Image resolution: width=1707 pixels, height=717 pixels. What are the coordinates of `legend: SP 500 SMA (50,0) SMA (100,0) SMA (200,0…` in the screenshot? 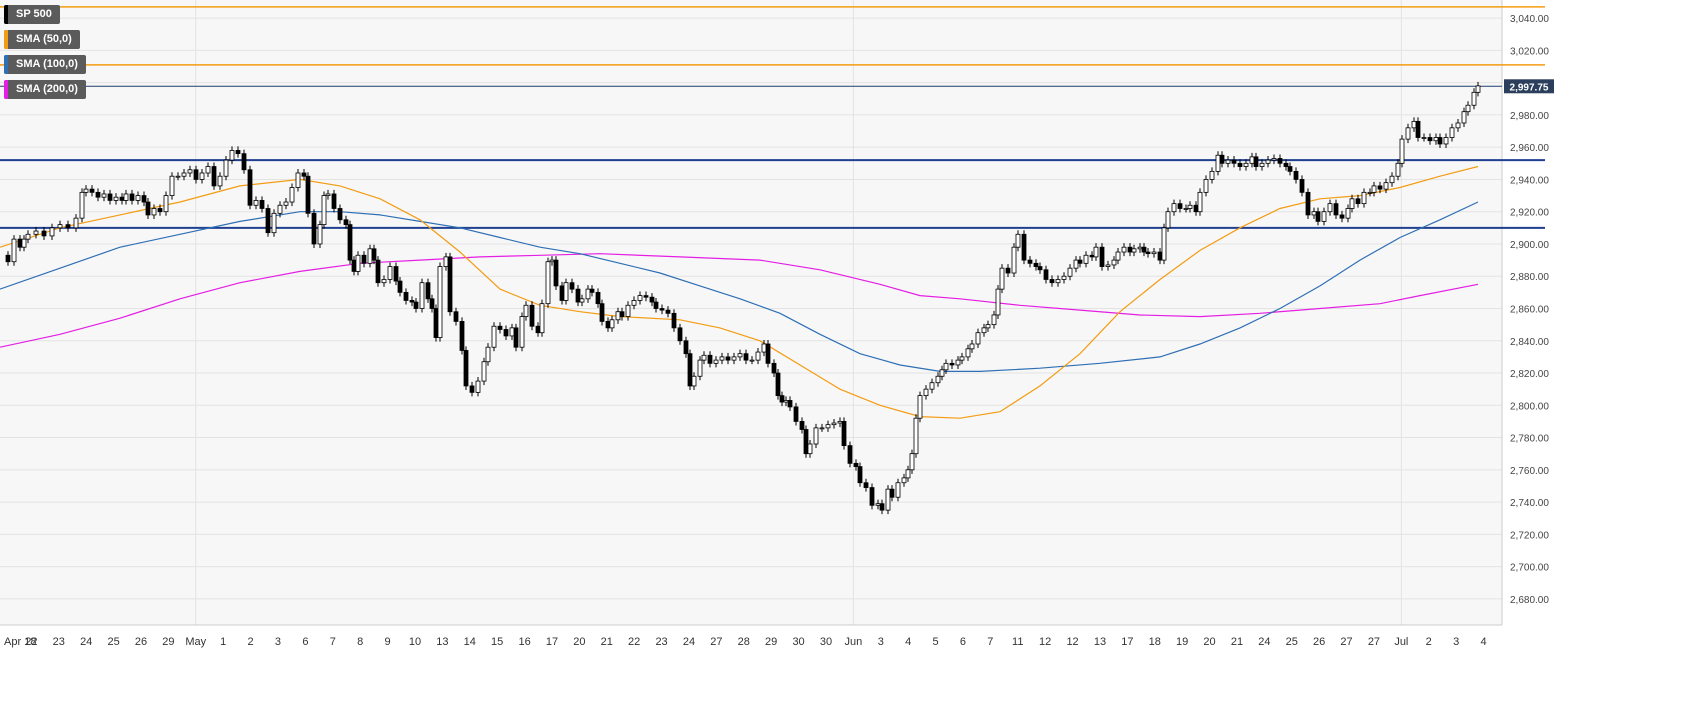 It's located at (45, 55).